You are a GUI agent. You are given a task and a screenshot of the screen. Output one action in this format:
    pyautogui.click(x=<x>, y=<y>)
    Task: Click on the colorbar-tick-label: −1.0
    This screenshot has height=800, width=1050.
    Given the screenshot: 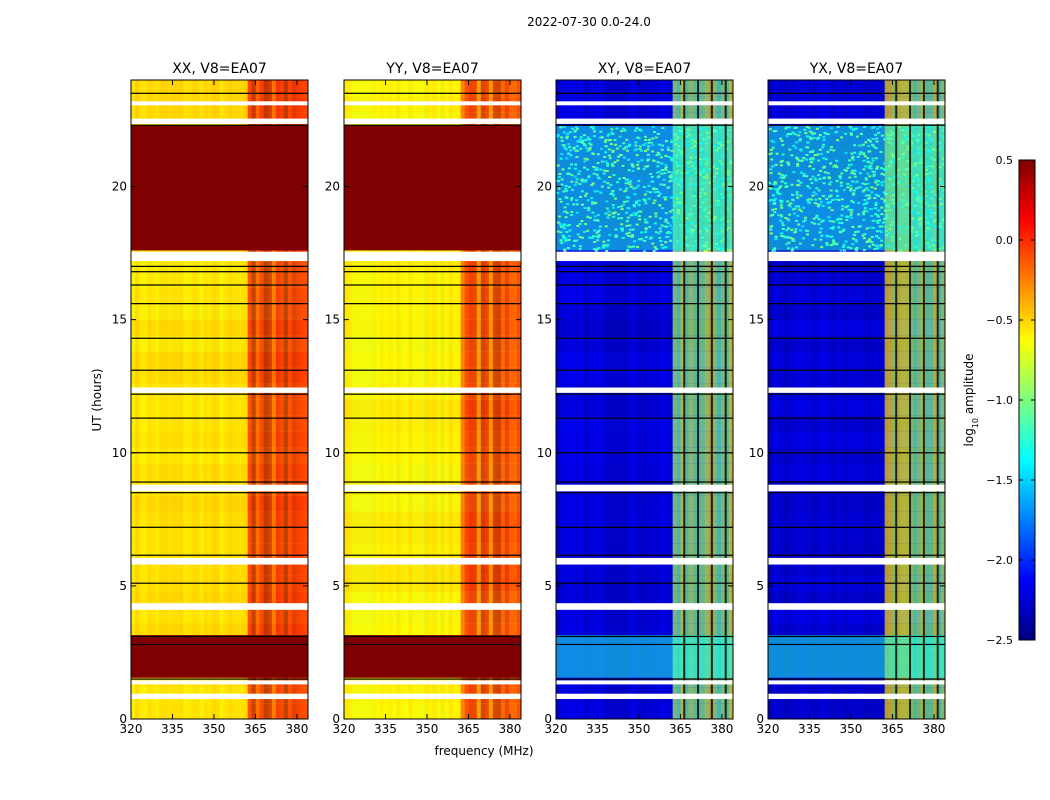 What is the action you would take?
    pyautogui.click(x=999, y=400)
    